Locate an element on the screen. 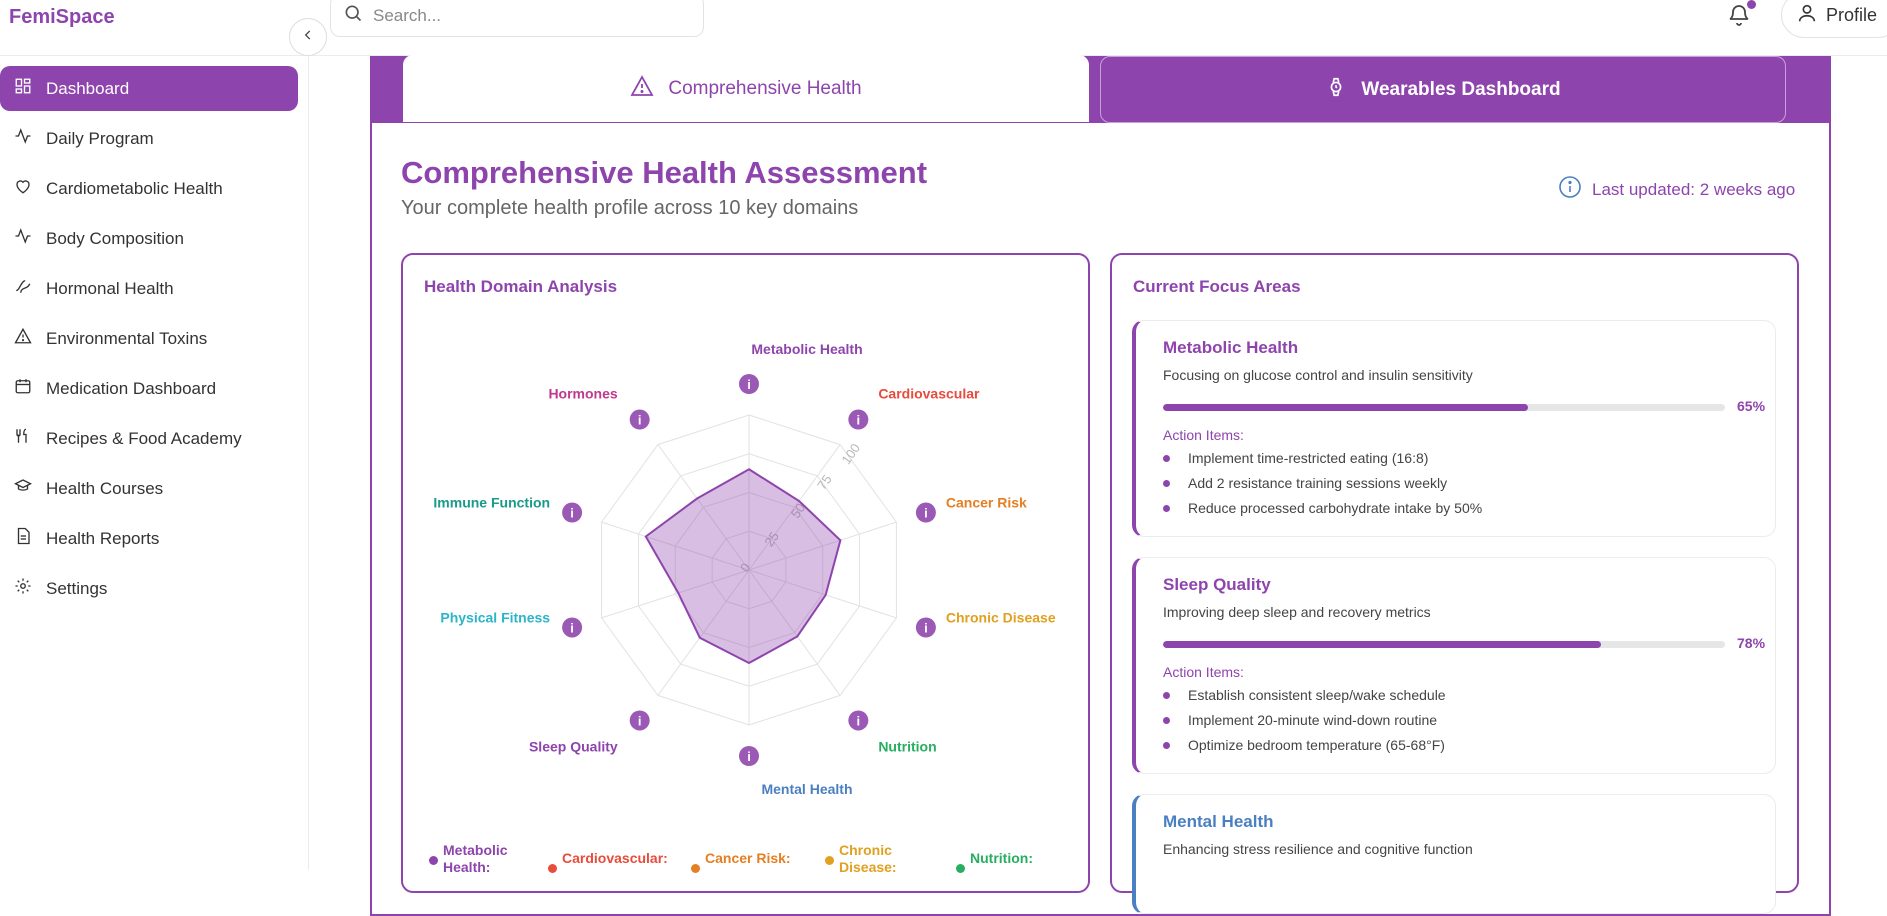 The width and height of the screenshot is (1887, 916). sidebar-item-health-courses: Health Courses is located at coordinates (149, 488).